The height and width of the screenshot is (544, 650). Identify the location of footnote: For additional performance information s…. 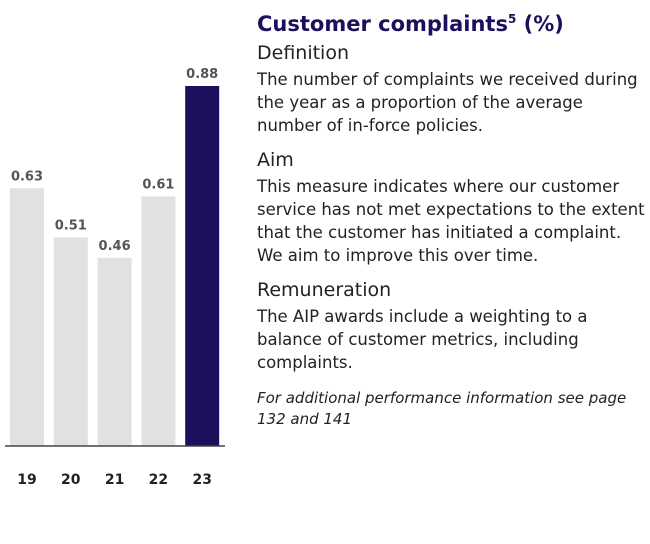
(442, 408).